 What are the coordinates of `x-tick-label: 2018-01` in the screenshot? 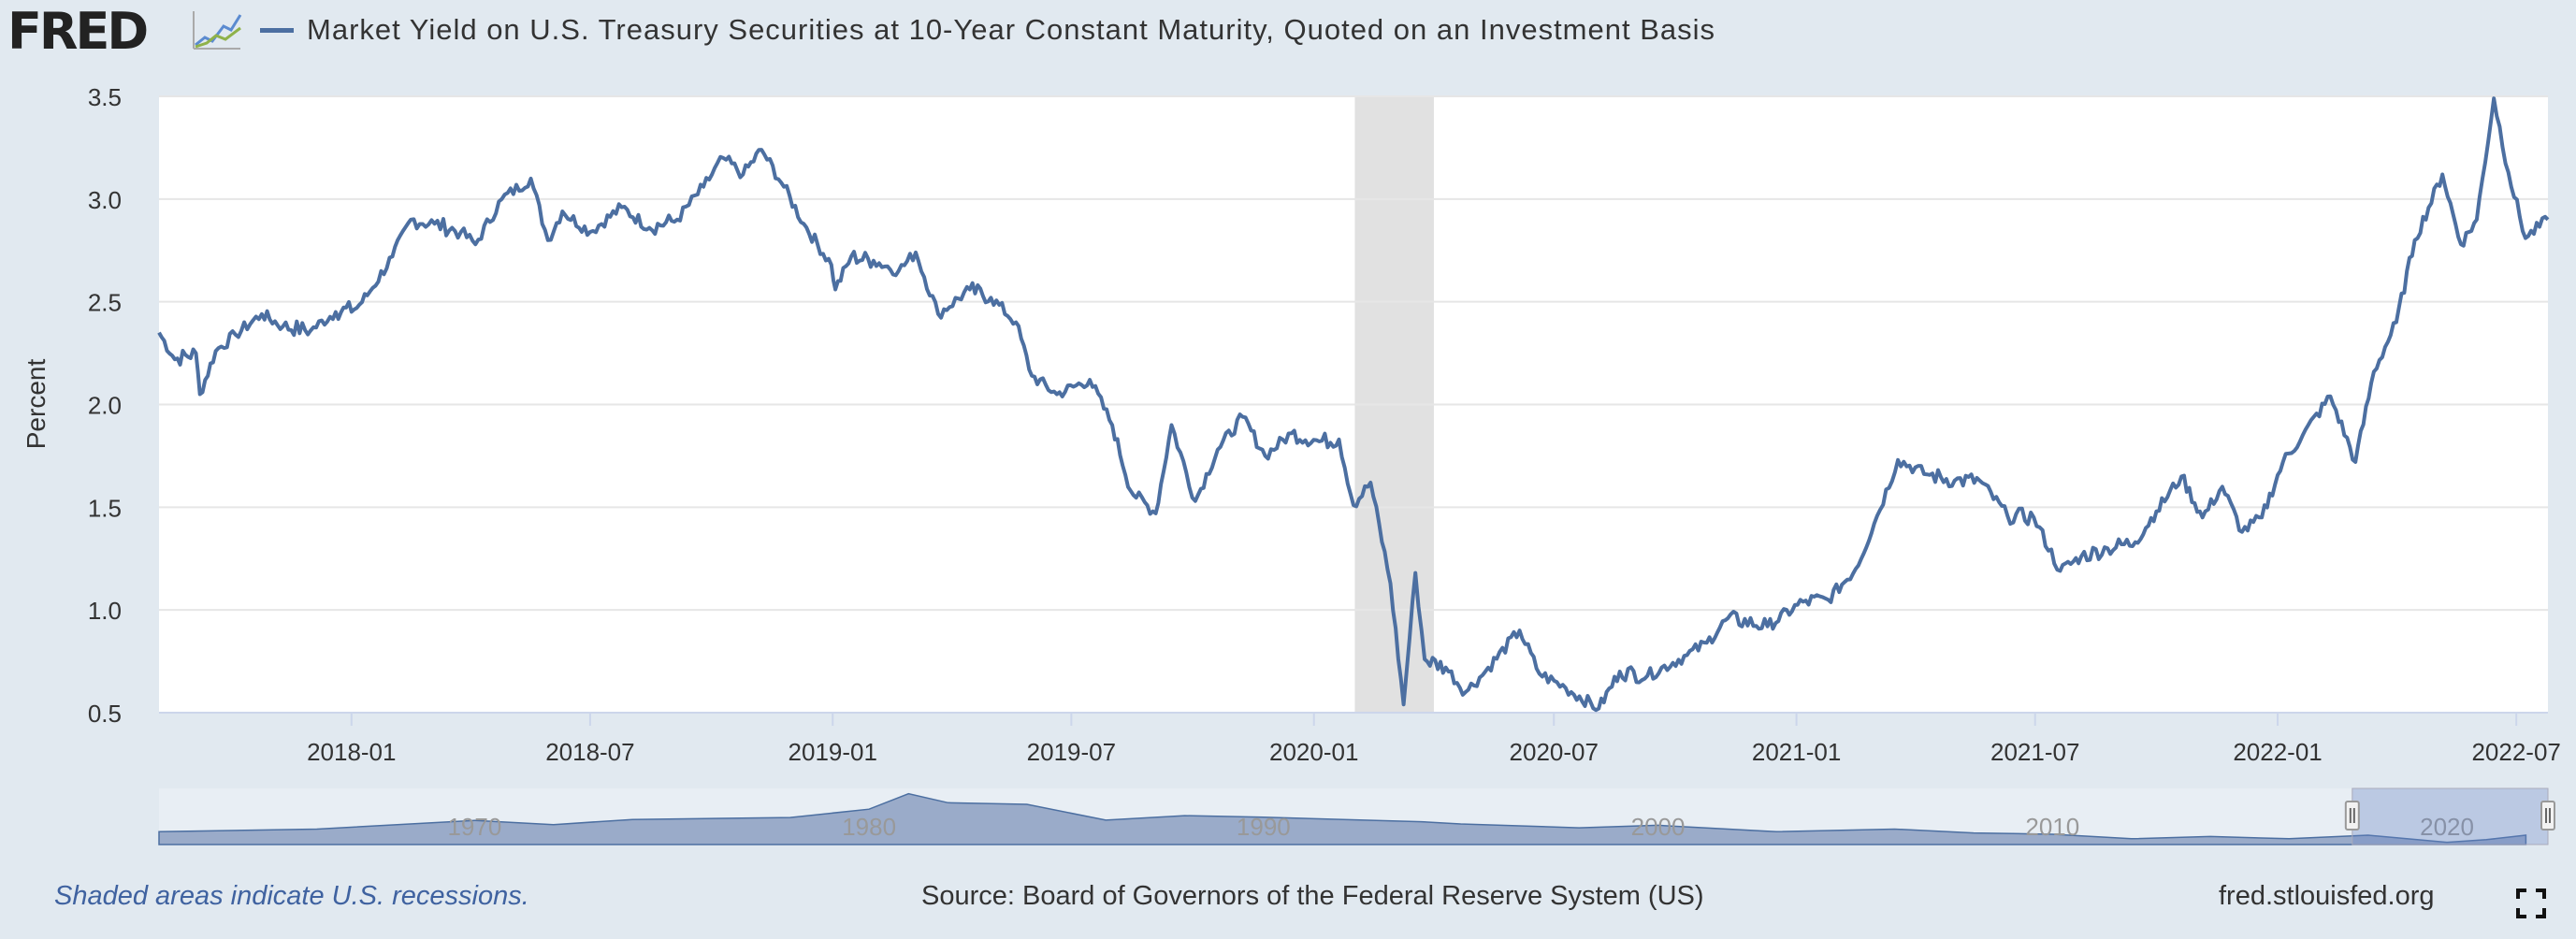 It's located at (351, 752).